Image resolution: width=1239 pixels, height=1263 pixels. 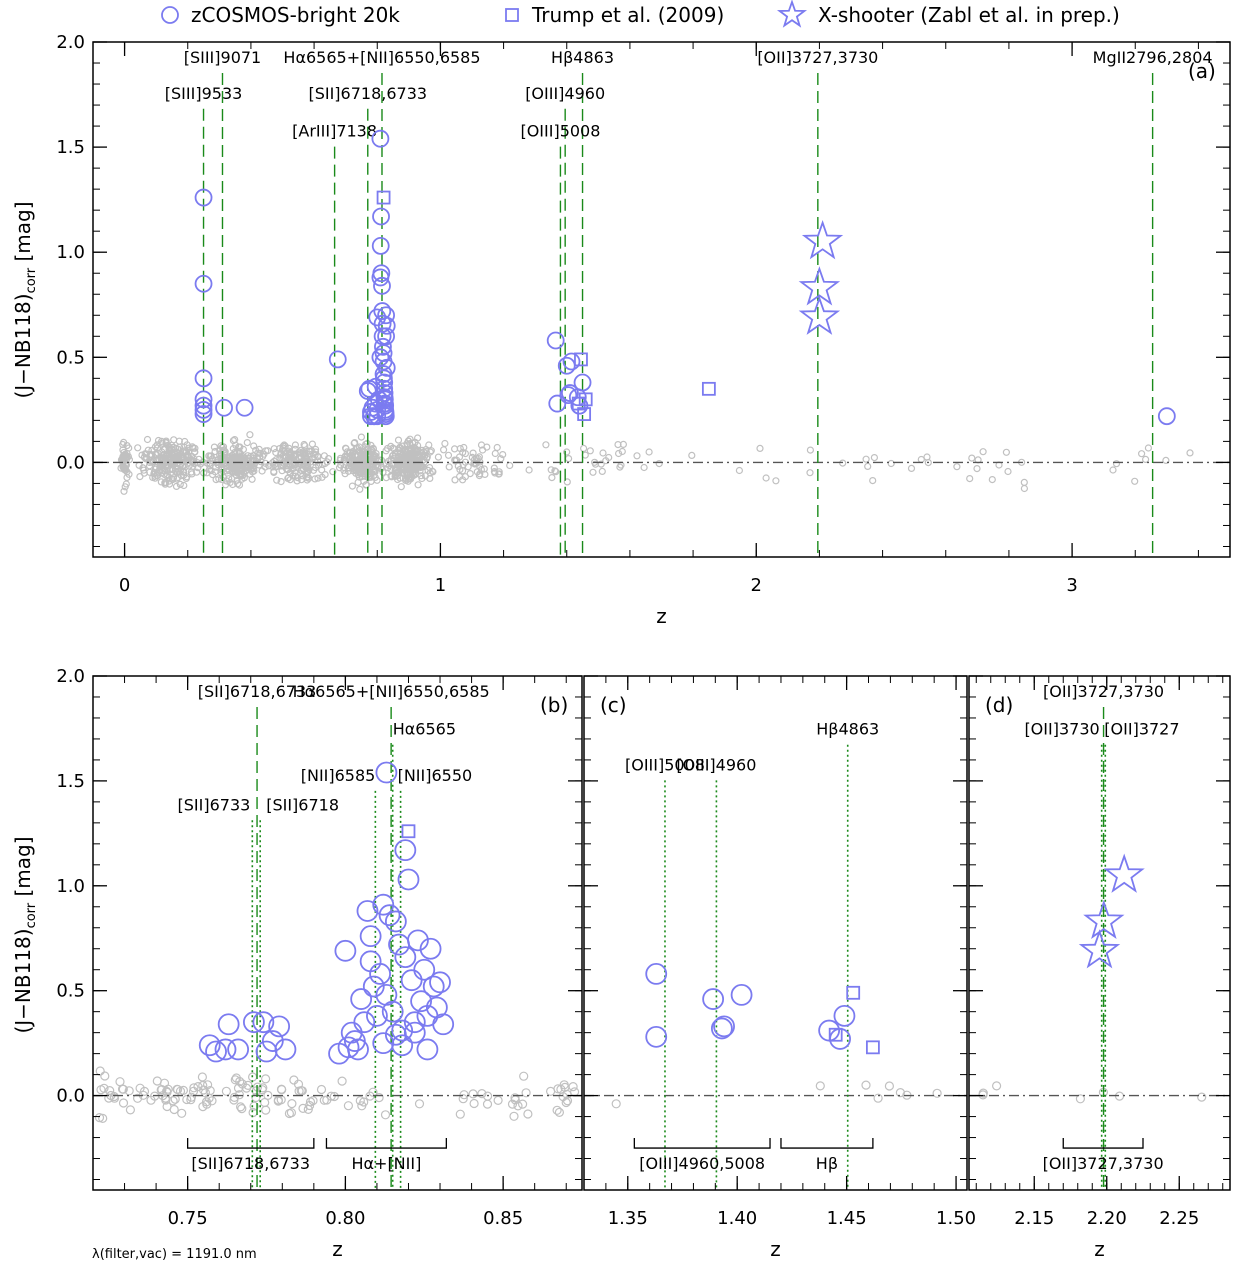 What do you see at coordinates (827, 1163) in the screenshot?
I see `bracket-label: Hβ` at bounding box center [827, 1163].